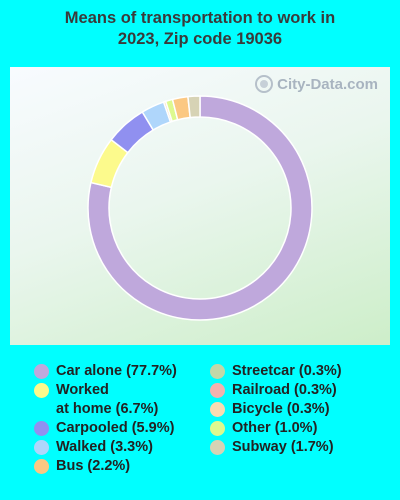  What do you see at coordinates (107, 409) in the screenshot?
I see `legend-label-worked-at-home-line2: at home (6.7%)` at bounding box center [107, 409].